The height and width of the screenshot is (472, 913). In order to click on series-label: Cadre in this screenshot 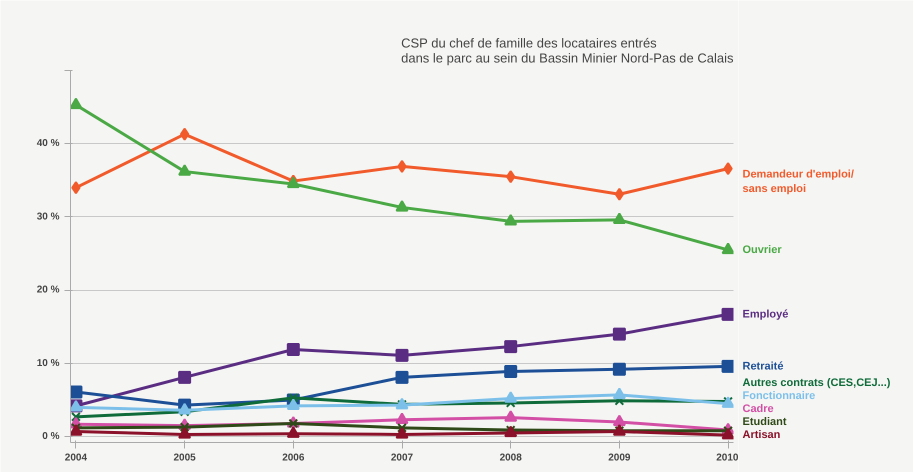, I will do `click(758, 409)`.